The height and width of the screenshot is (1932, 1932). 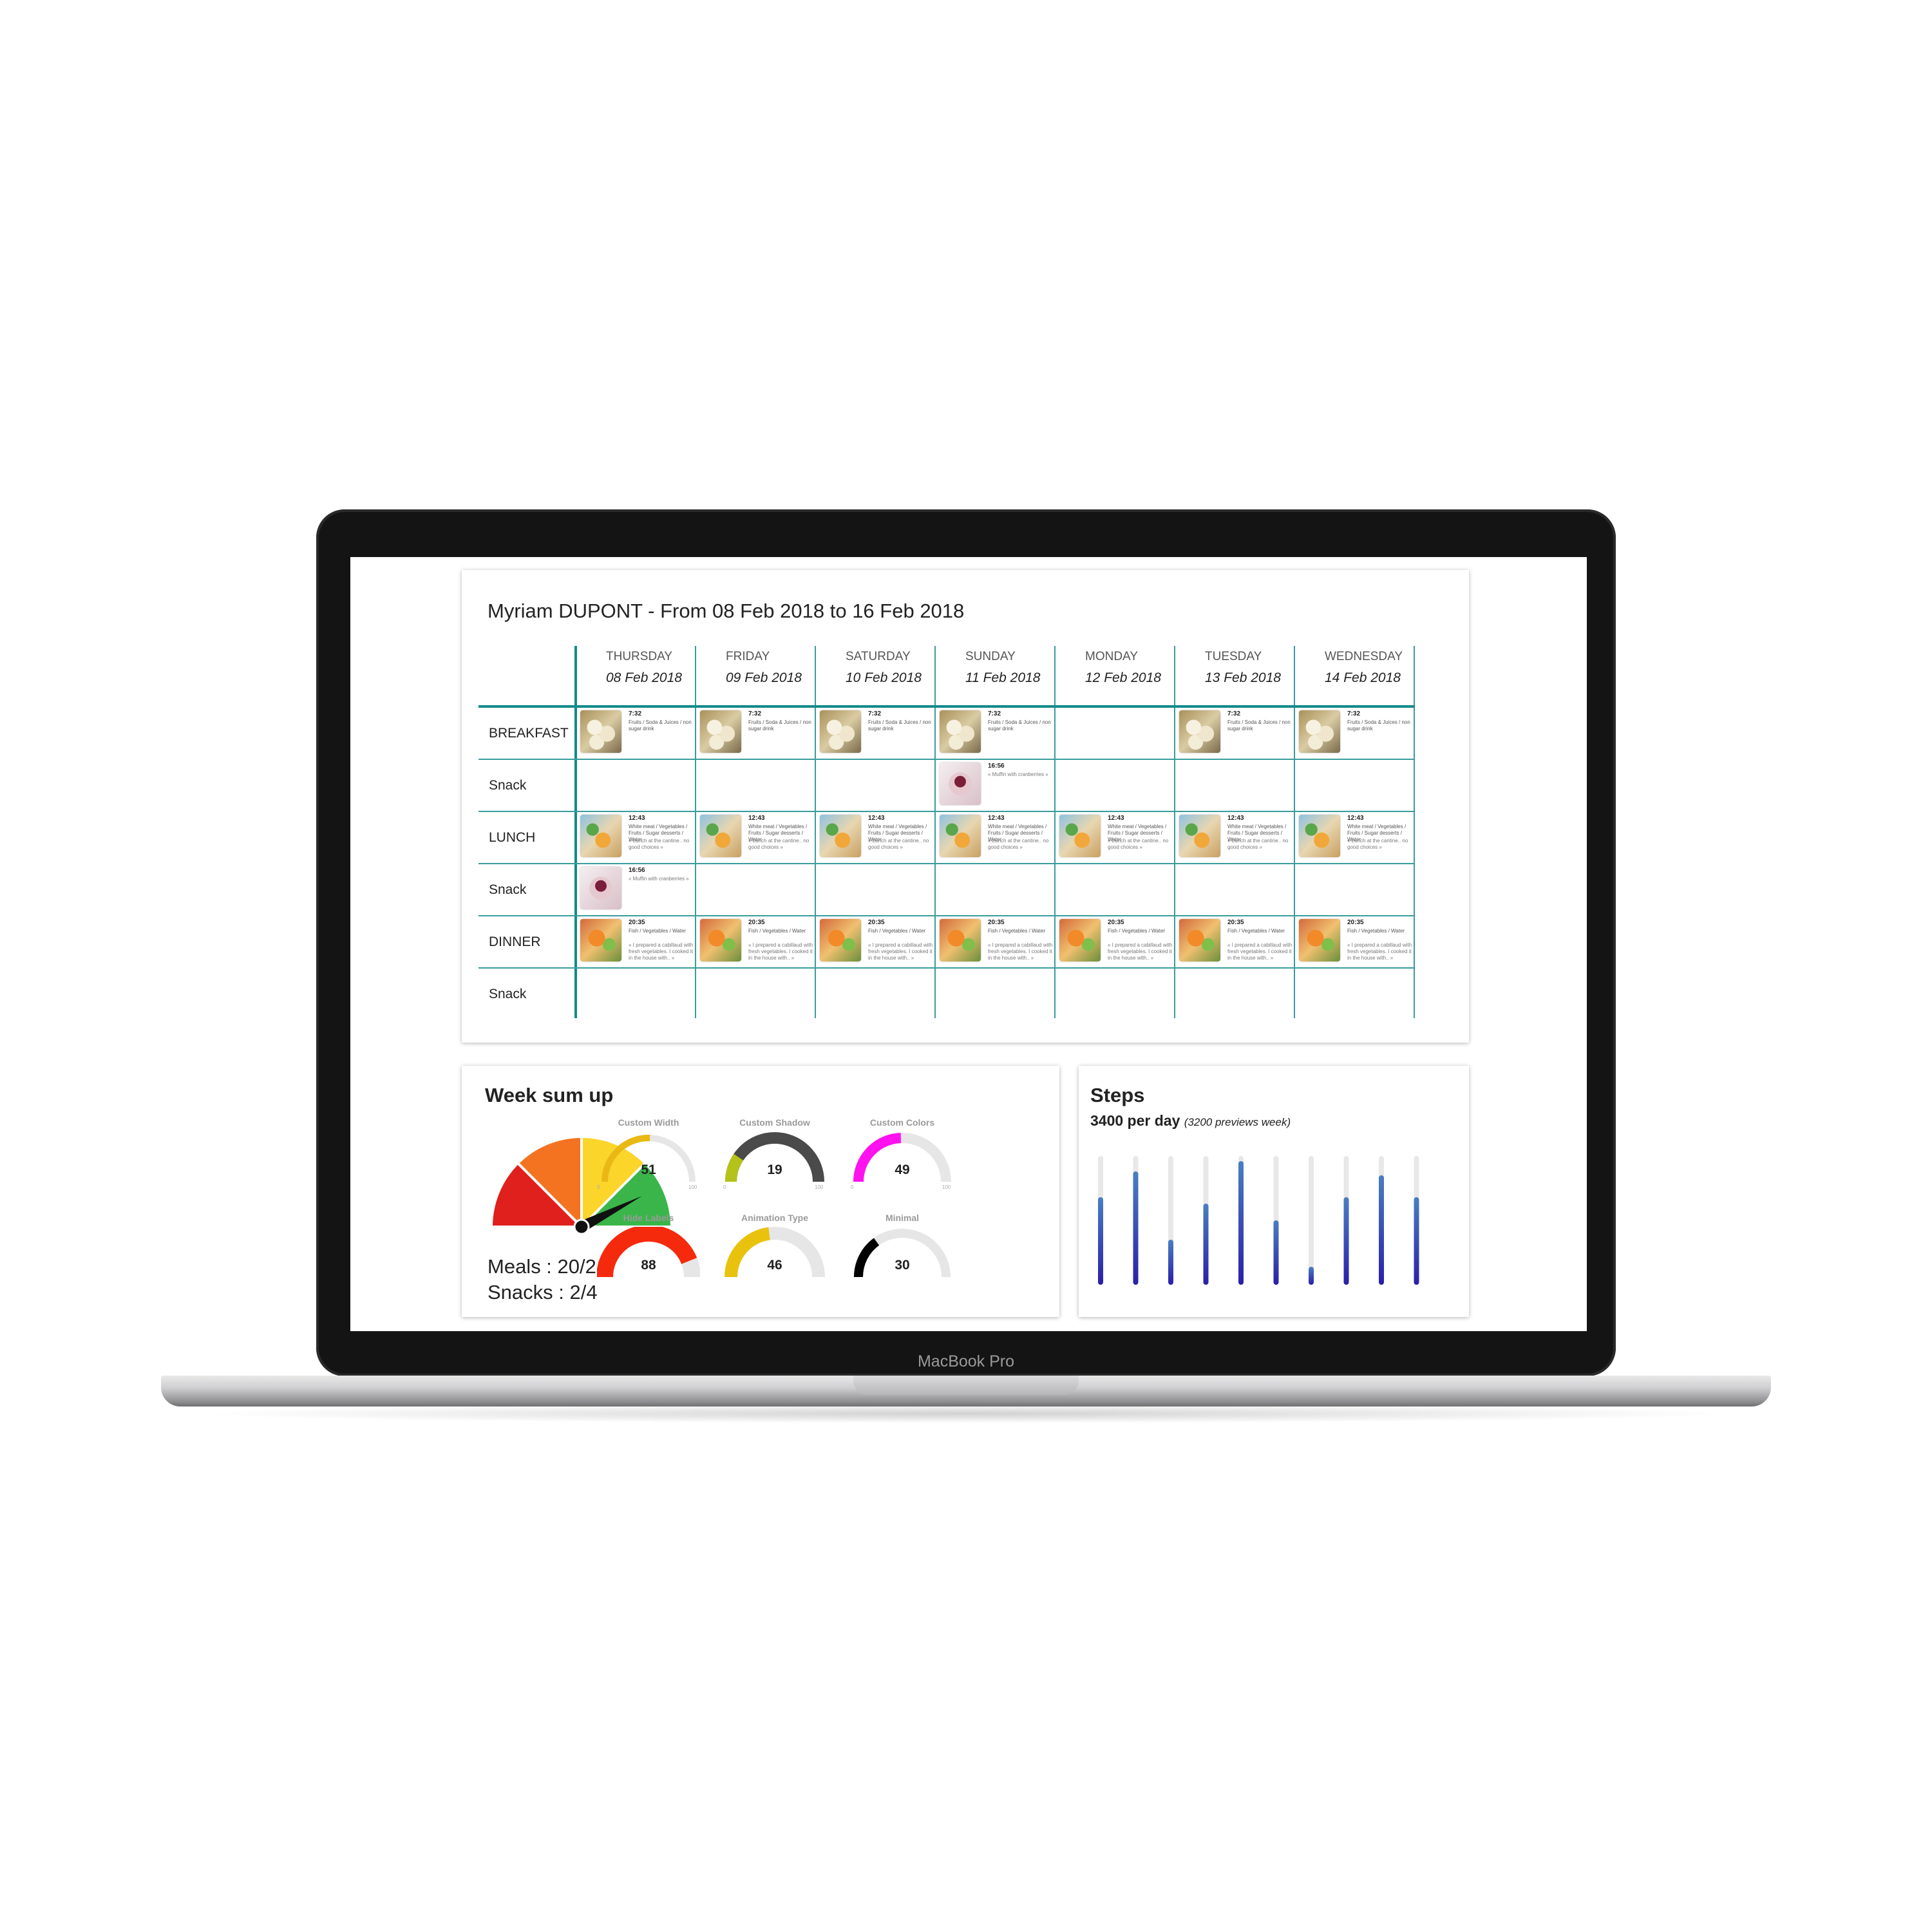 I want to click on gauge-label: Custom Colors, so click(x=902, y=1123).